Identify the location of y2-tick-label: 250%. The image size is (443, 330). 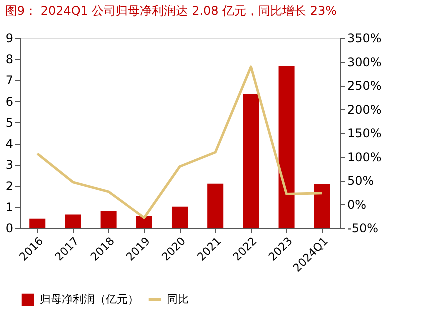
(365, 86).